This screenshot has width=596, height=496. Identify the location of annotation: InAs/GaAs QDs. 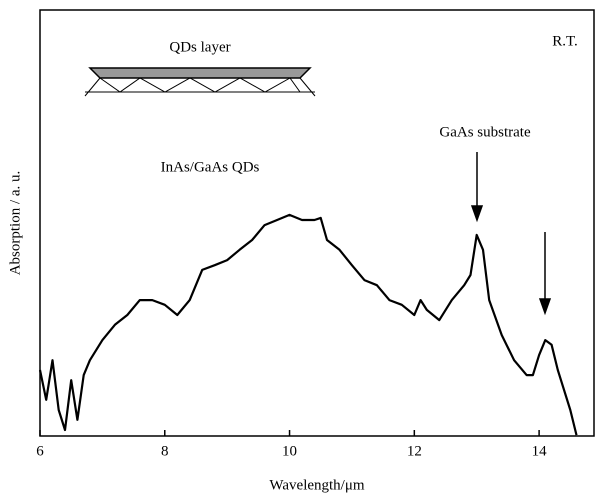
(210, 167).